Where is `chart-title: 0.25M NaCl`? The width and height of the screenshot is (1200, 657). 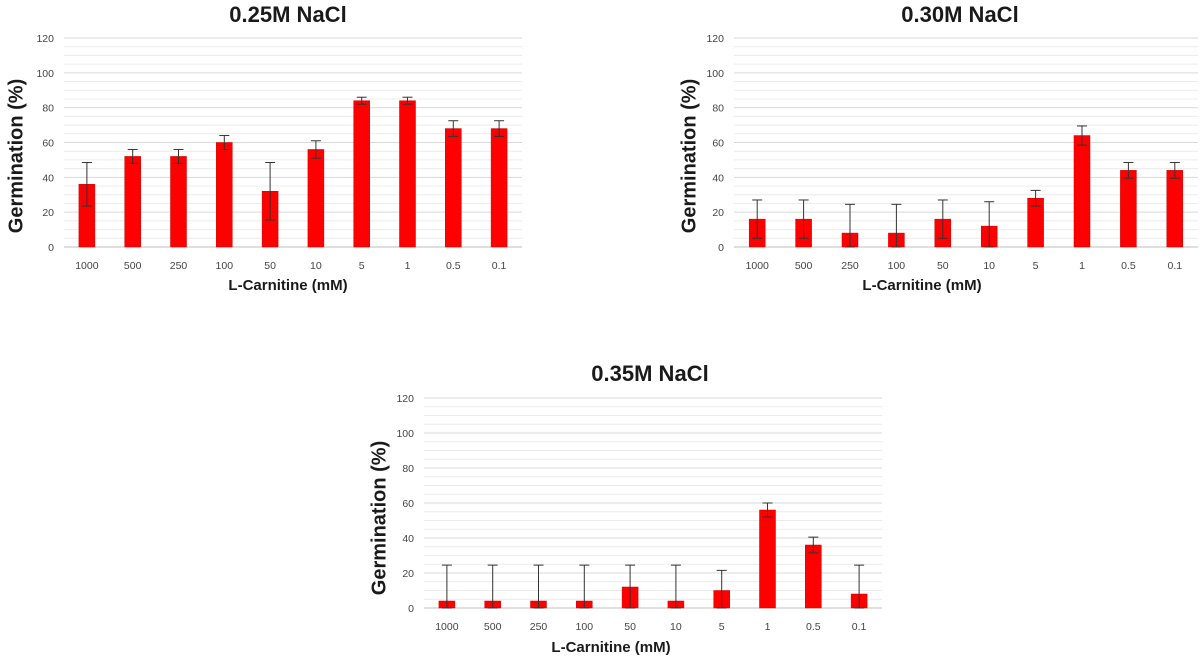 chart-title: 0.25M NaCl is located at coordinates (287, 14).